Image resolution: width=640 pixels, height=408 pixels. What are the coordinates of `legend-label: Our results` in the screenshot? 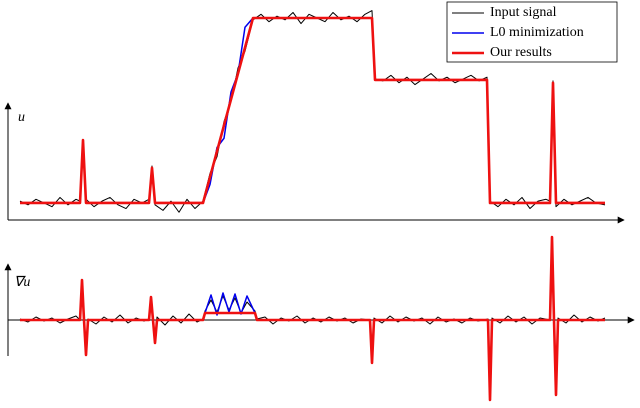 It's located at (521, 52).